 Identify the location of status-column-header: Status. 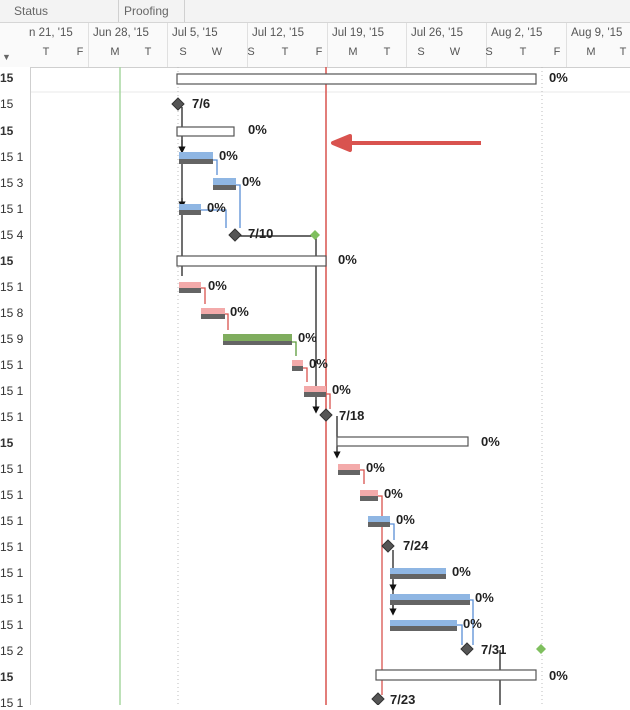
(31, 11).